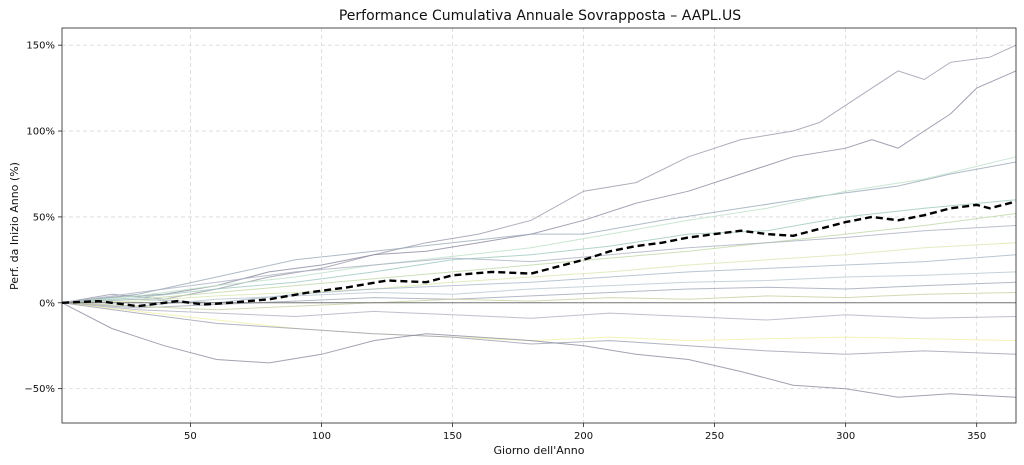  What do you see at coordinates (583, 436) in the screenshot?
I see `x-tick-label: 200` at bounding box center [583, 436].